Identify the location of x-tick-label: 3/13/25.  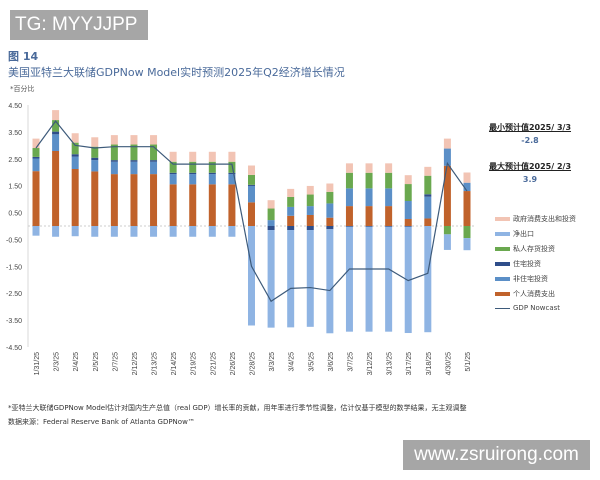
(390, 363).